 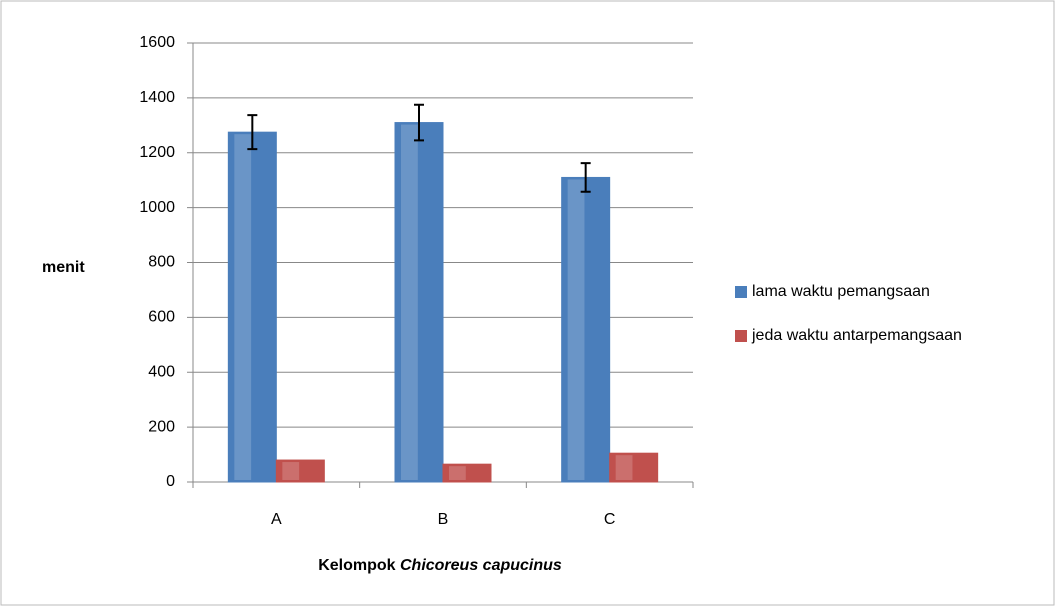 What do you see at coordinates (161, 317) in the screenshot?
I see `y-tick-label: 600` at bounding box center [161, 317].